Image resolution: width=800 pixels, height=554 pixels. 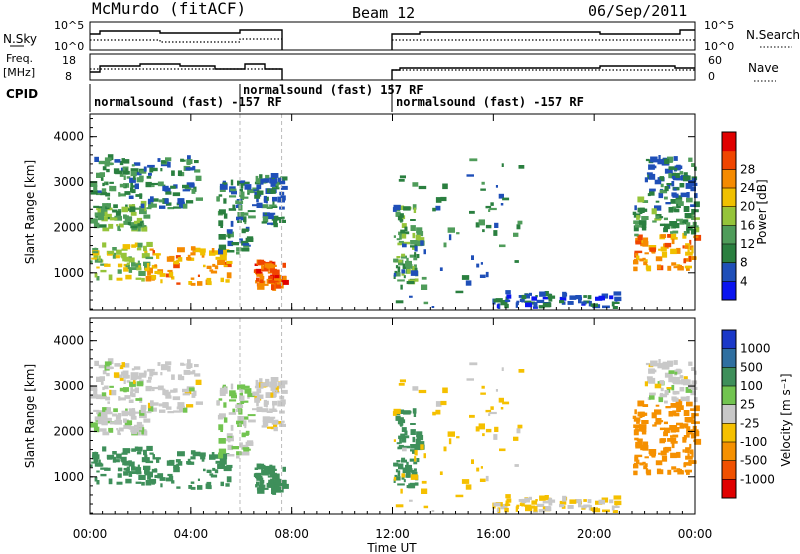 I want to click on velocity-colorbar-tick-label: 25, so click(x=747, y=405).